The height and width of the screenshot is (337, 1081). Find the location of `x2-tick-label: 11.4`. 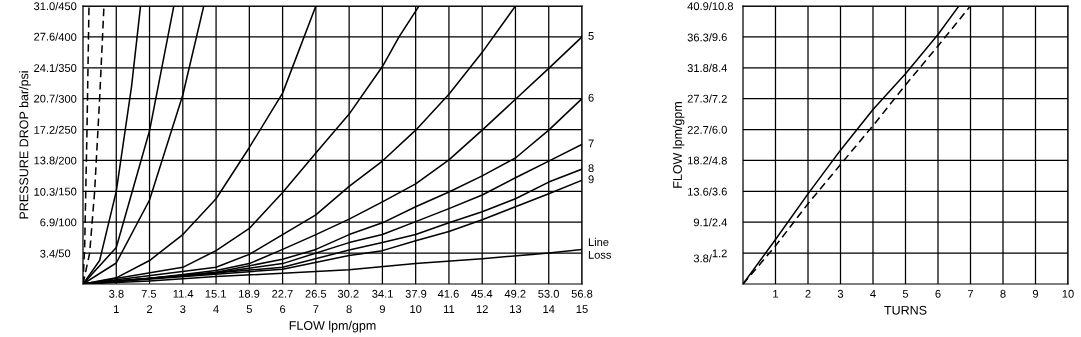

x2-tick-label: 11.4 is located at coordinates (183, 293).